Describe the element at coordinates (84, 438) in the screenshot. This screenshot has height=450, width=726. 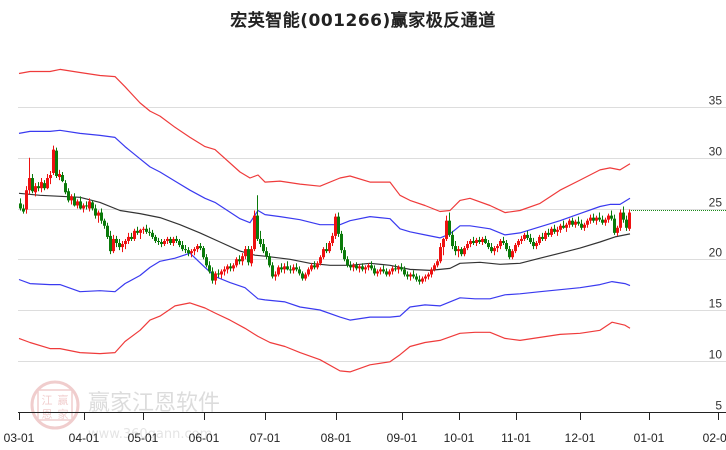
I see `x-tick-label: 04-01` at that location.